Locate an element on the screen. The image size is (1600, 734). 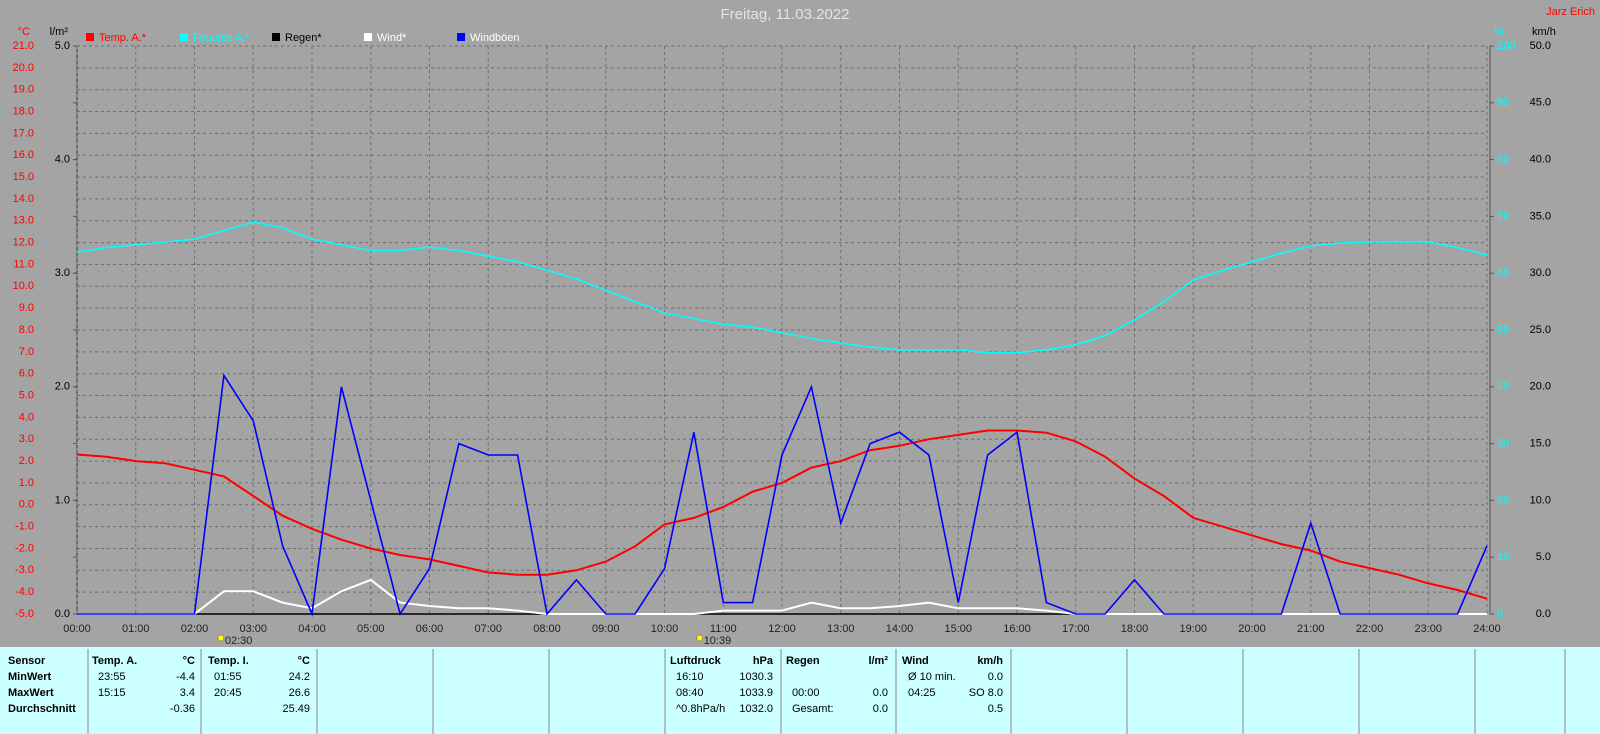
x-tick-label: 01:00 is located at coordinates (136, 629).